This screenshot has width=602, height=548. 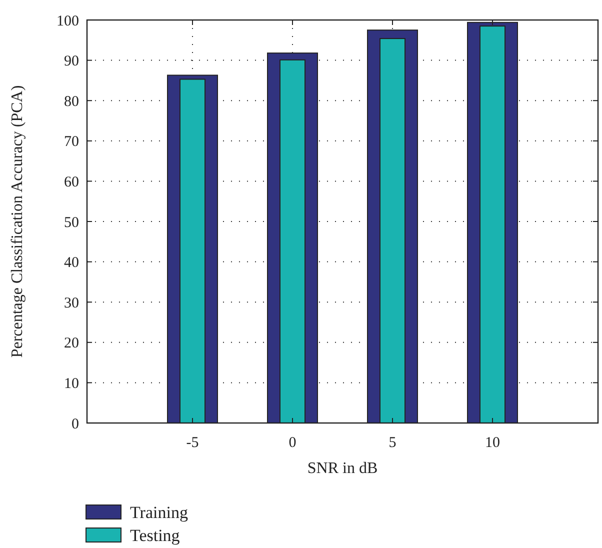 I want to click on y-tick-label: 20, so click(x=71, y=344).